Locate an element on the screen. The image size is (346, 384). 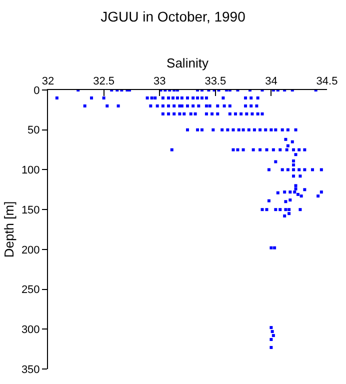
y-axis-title: Depth [m] is located at coordinates (8, 229).